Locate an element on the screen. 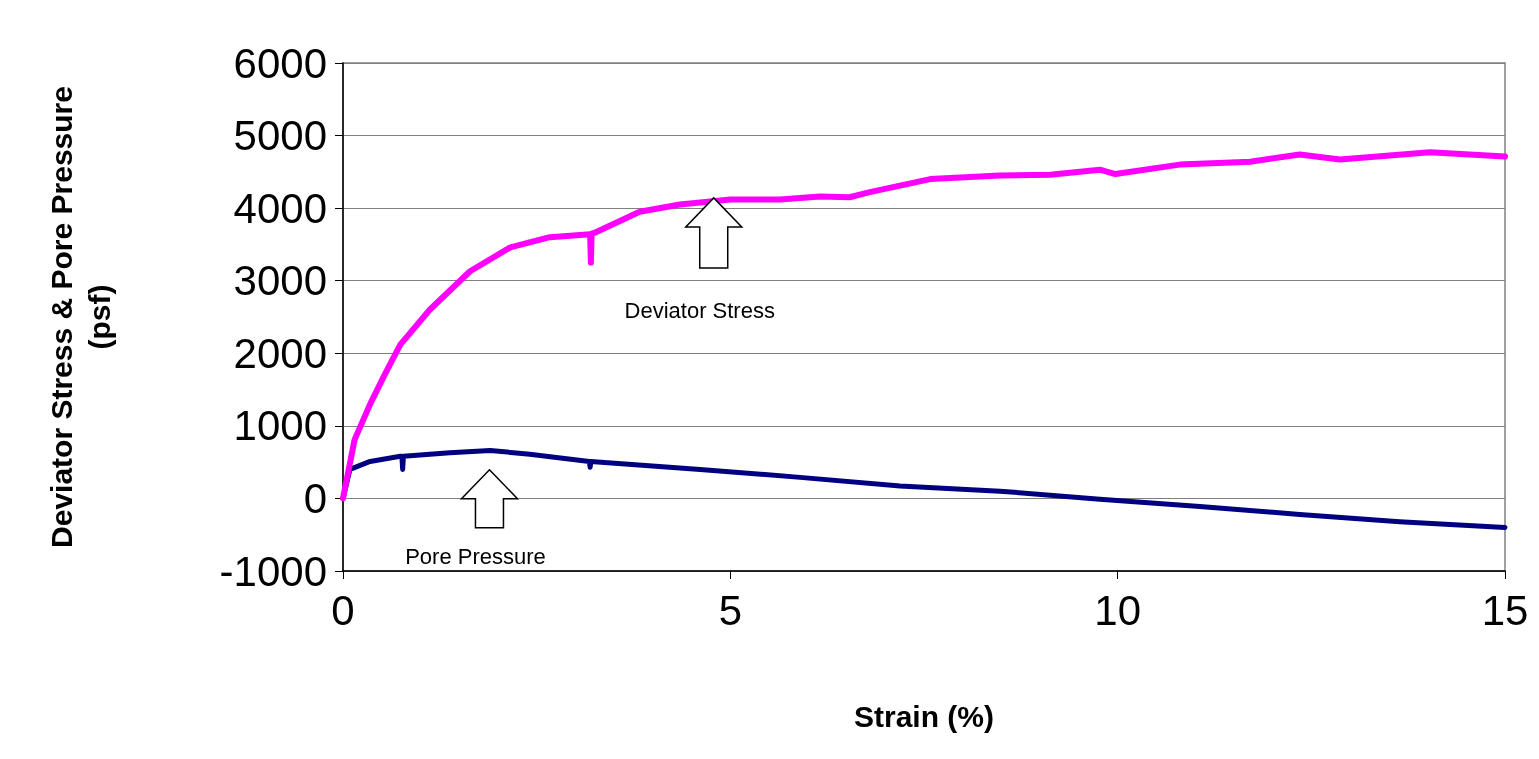  y-tick-label: 3000 is located at coordinates (280, 281).